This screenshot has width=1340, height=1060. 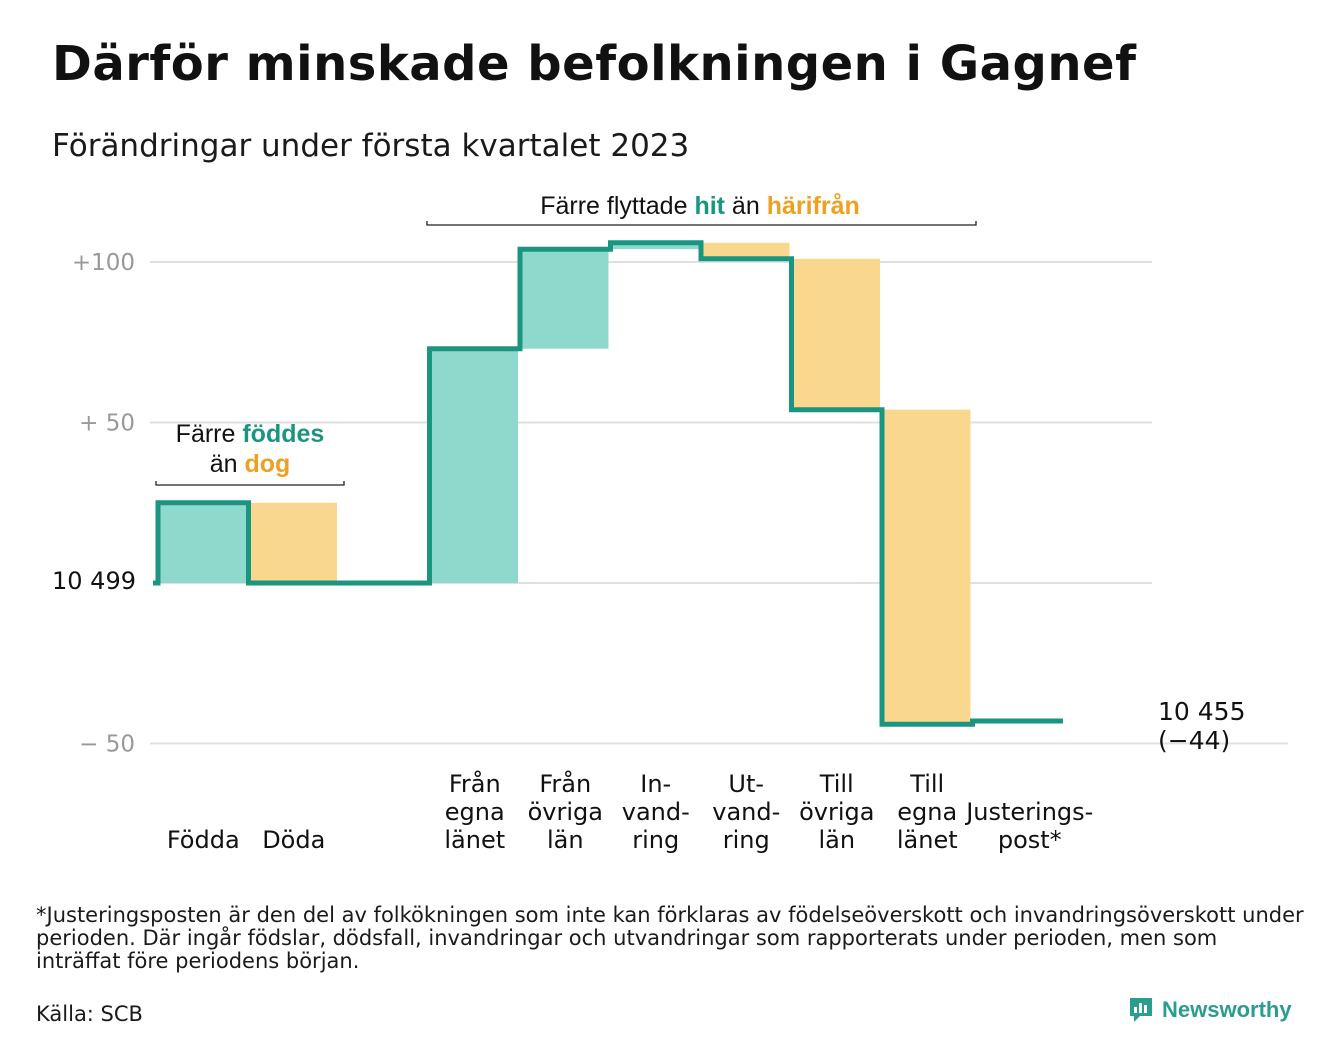 I want to click on x-tick-label-till-ovriga-lan: övriga, so click(x=836, y=812).